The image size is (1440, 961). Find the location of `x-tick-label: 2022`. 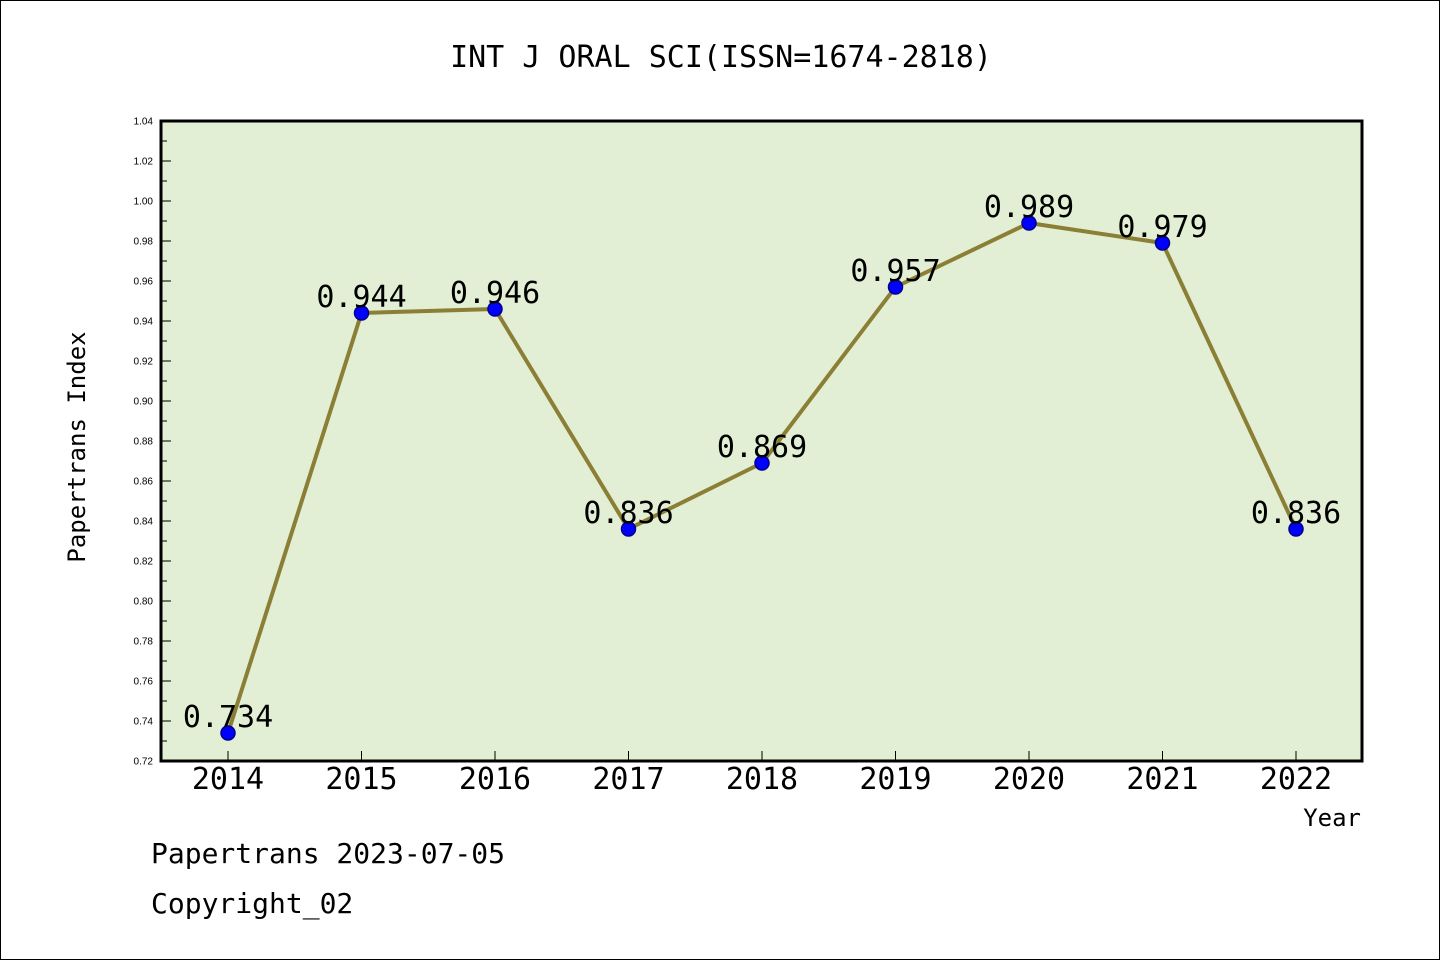

x-tick-label: 2022 is located at coordinates (1296, 779).